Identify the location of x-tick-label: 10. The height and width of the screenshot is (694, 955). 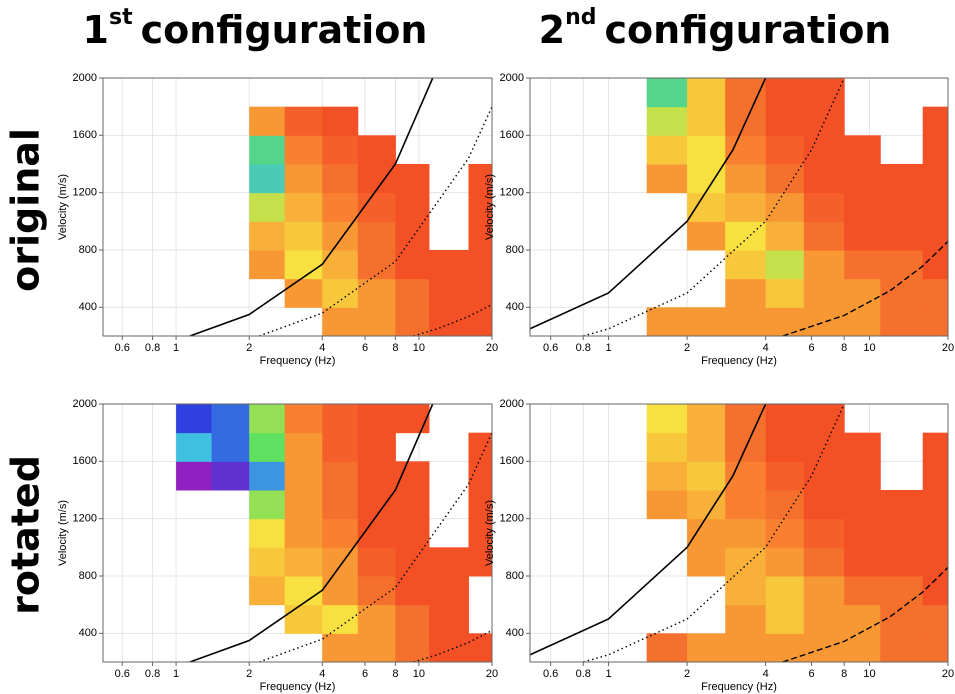
(869, 348).